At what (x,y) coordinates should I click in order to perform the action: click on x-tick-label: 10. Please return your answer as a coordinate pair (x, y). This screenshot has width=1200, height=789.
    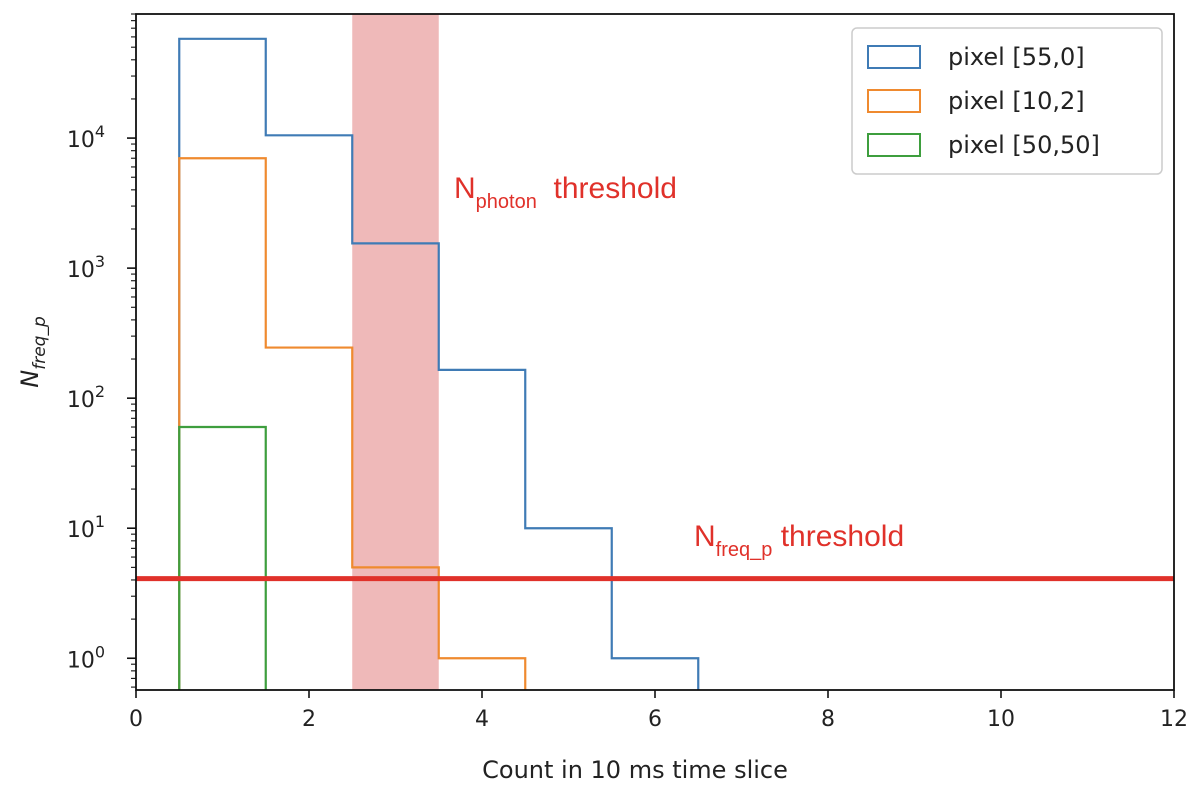
    Looking at the image, I should click on (1001, 719).